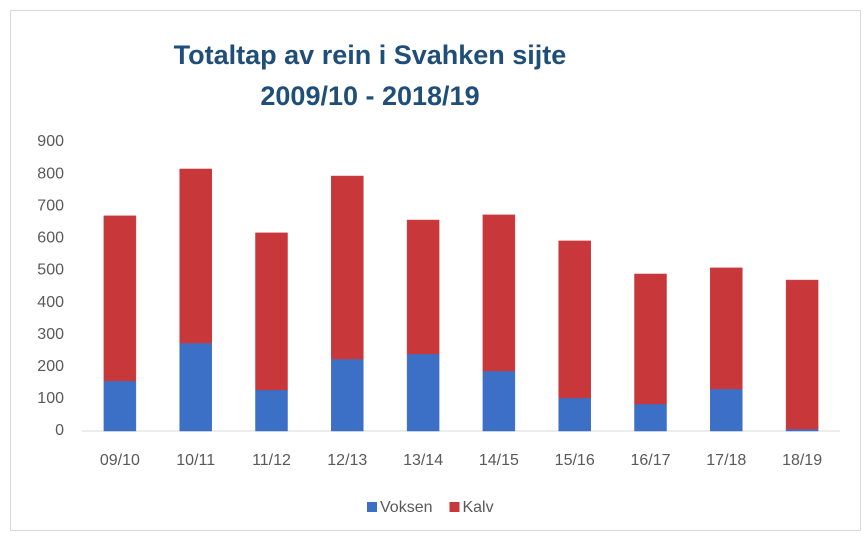 This screenshot has width=866, height=538. I want to click on legend-label: Voksen, so click(406, 507).